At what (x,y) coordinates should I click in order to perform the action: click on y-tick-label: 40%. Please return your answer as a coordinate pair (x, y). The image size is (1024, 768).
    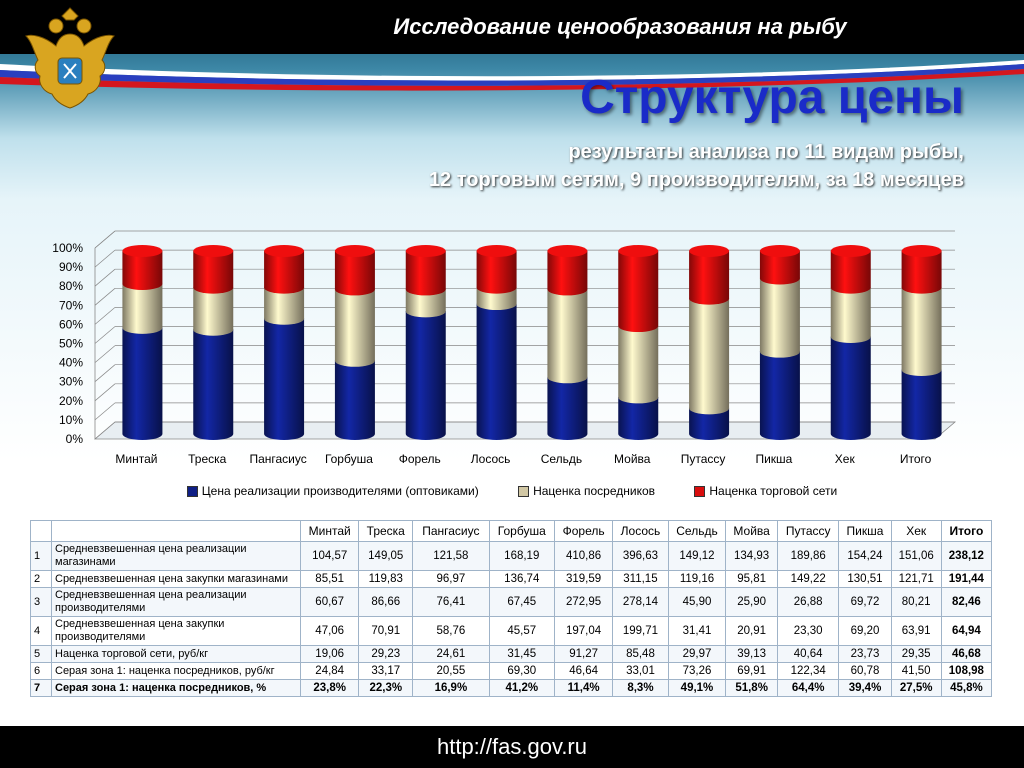
    Looking at the image, I should click on (71, 363).